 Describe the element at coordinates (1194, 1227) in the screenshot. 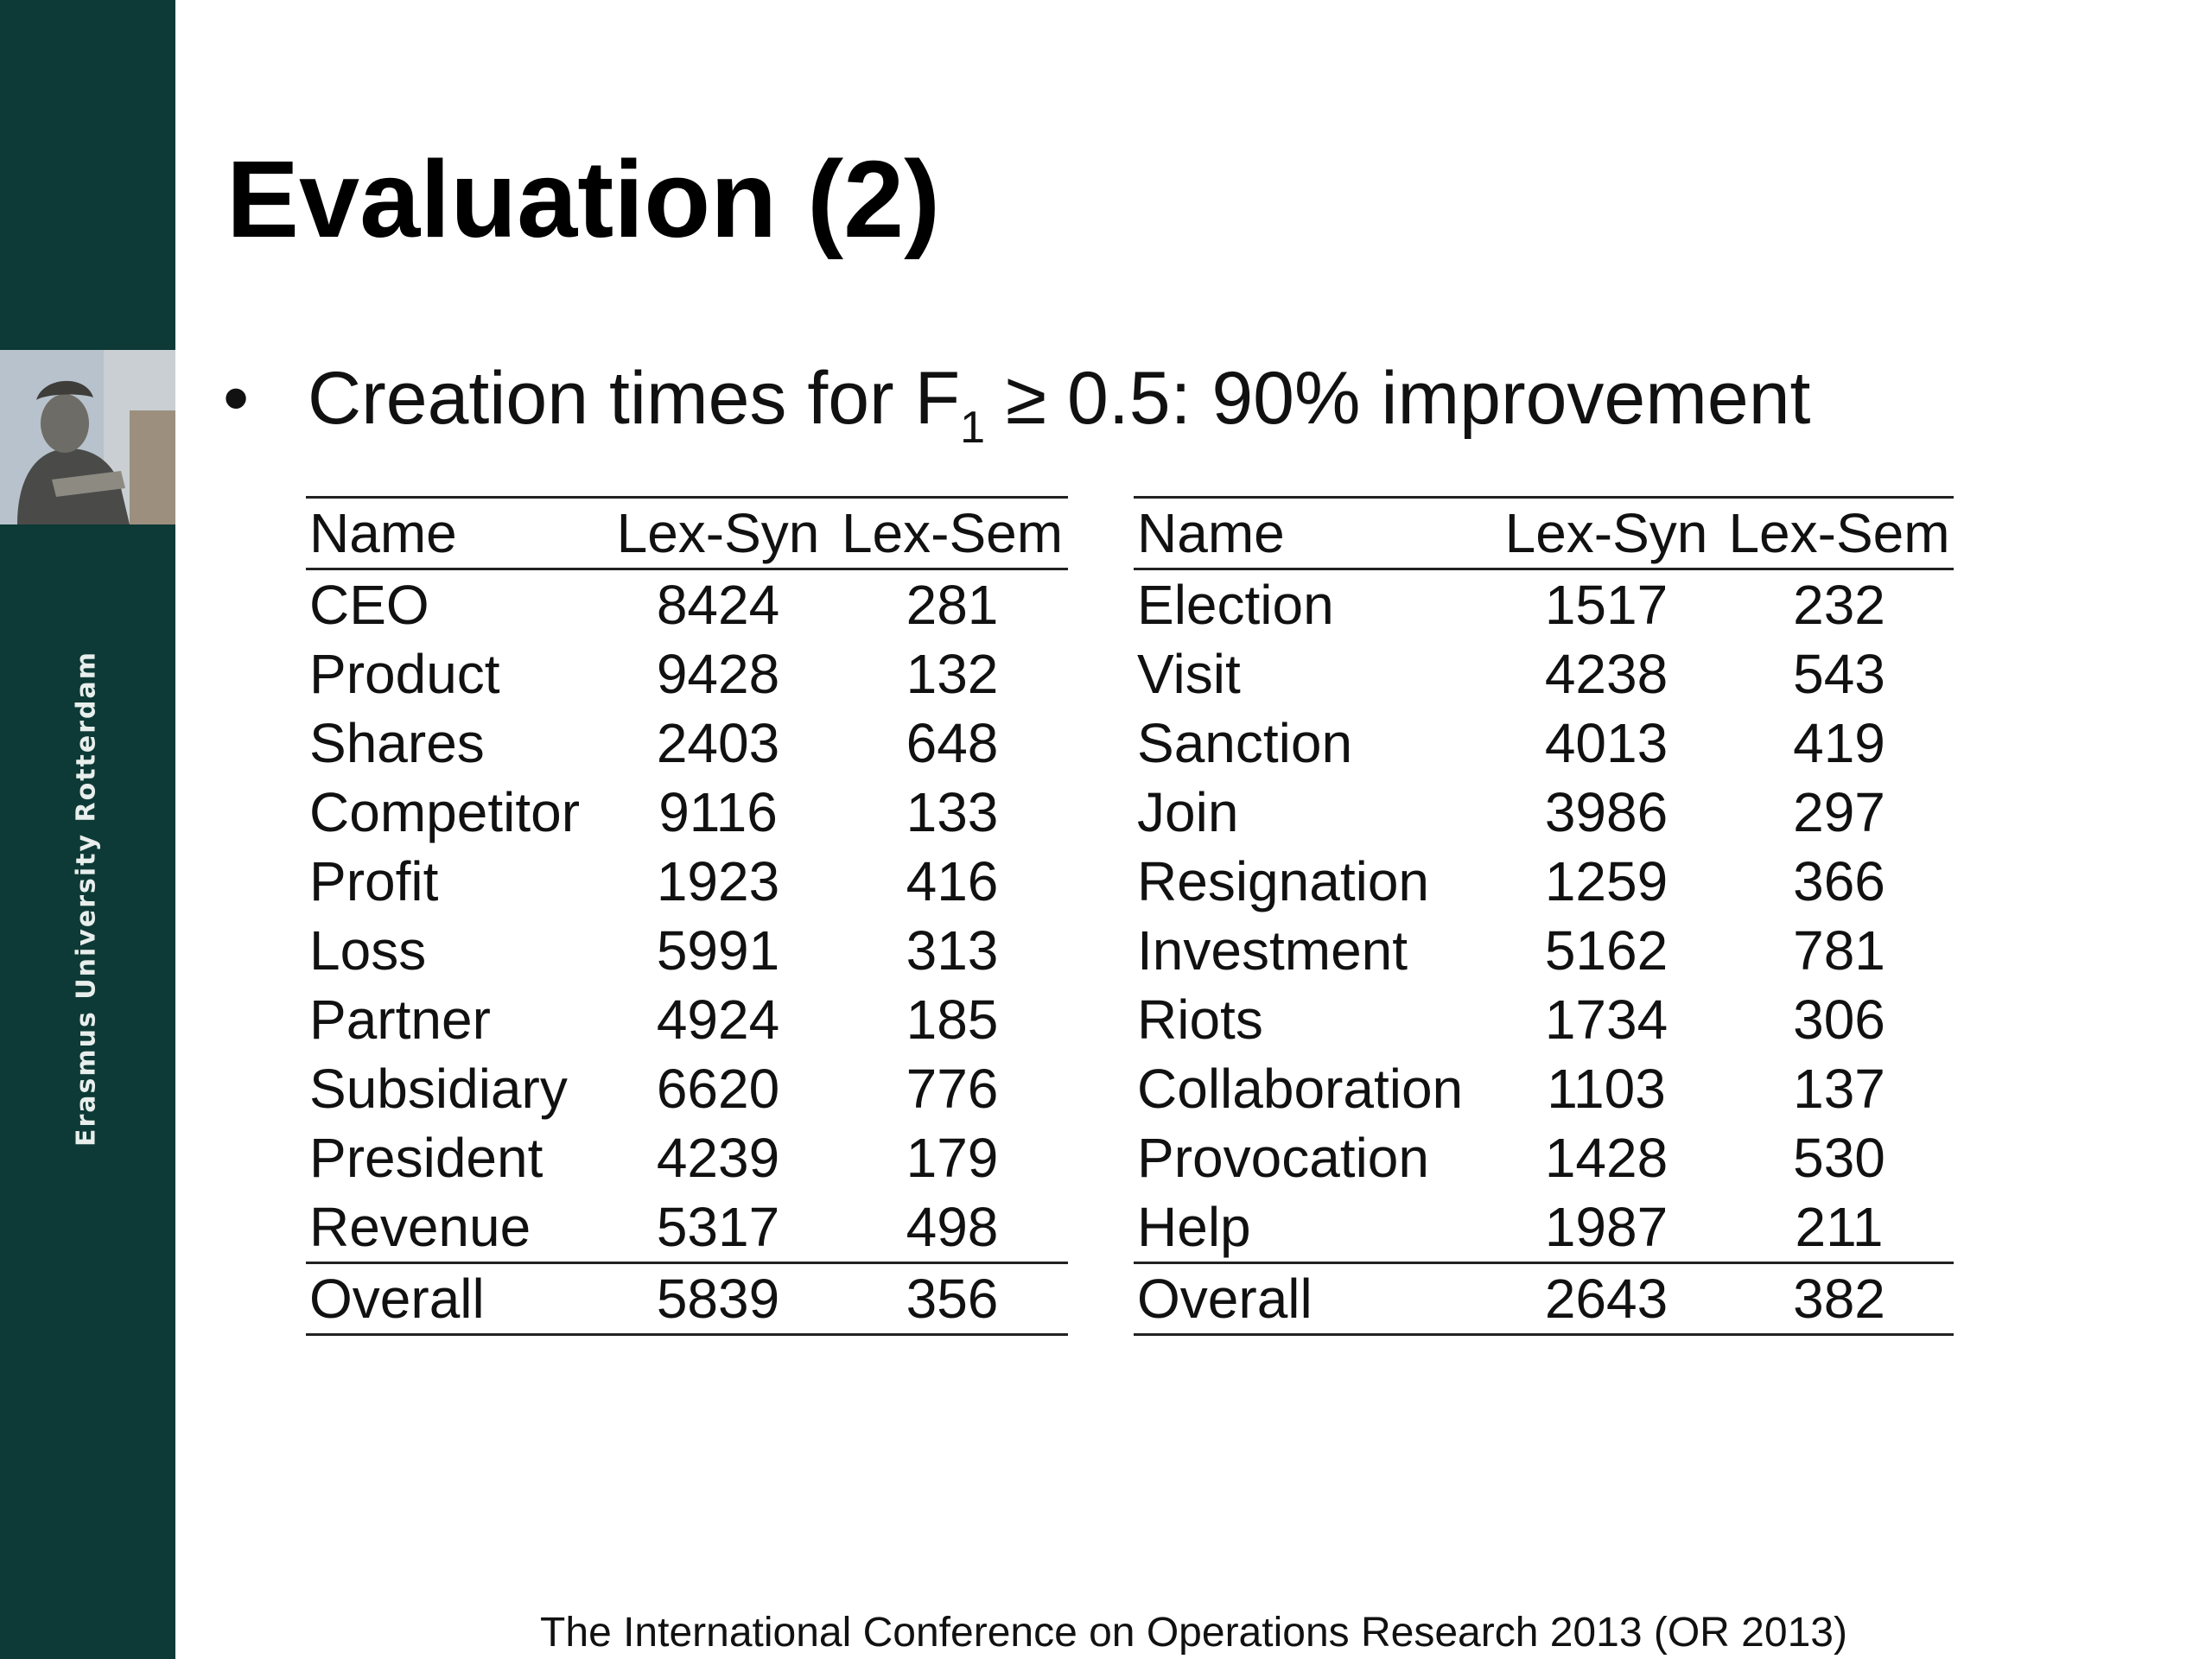

I see `row-name: Help` at that location.